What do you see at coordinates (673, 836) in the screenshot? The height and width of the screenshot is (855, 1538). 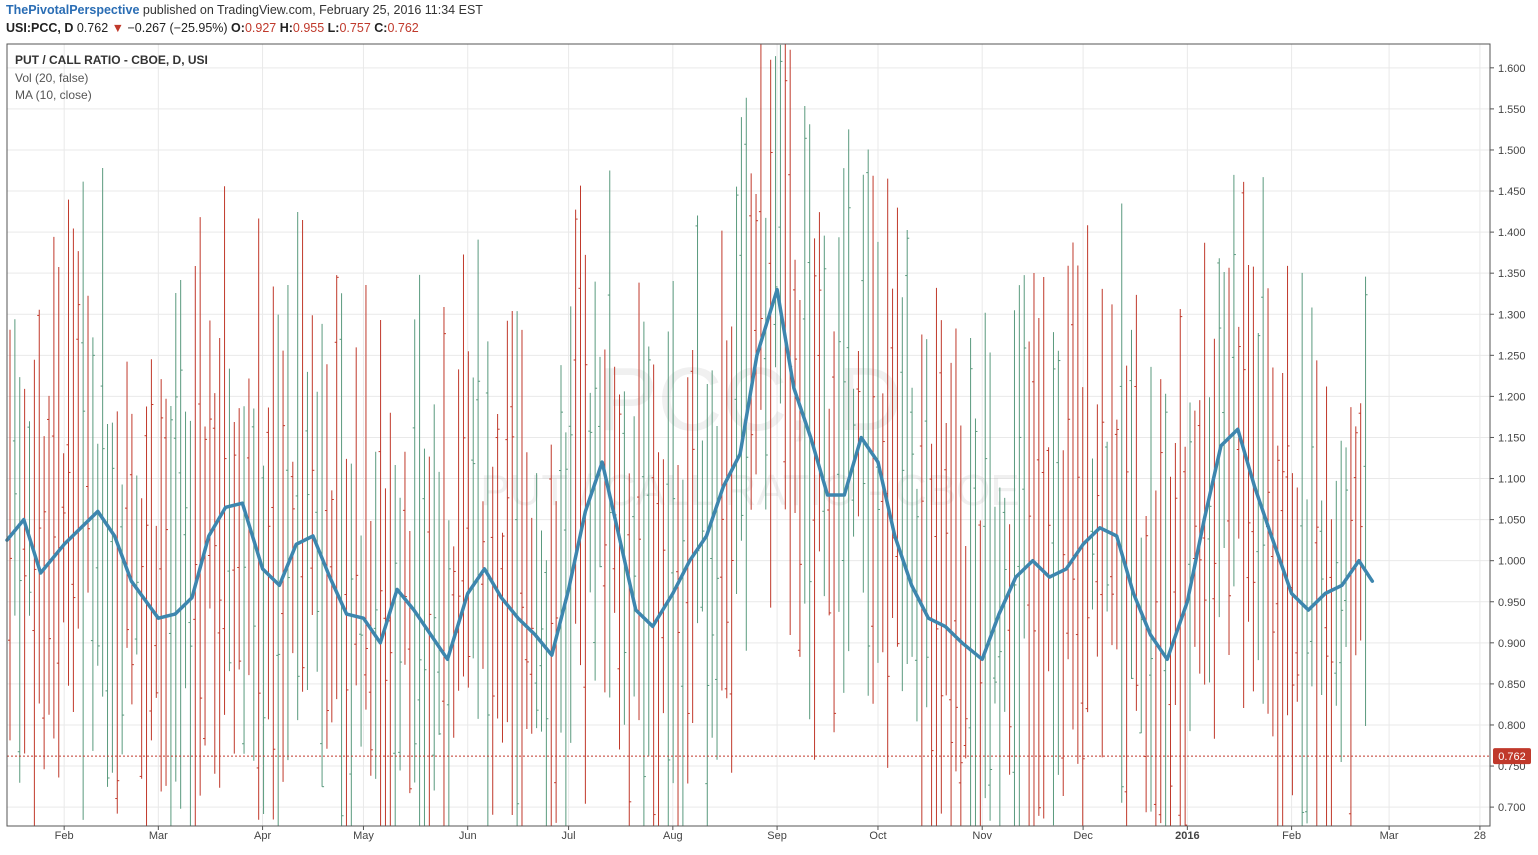 I see `x-tick-label: Aug` at bounding box center [673, 836].